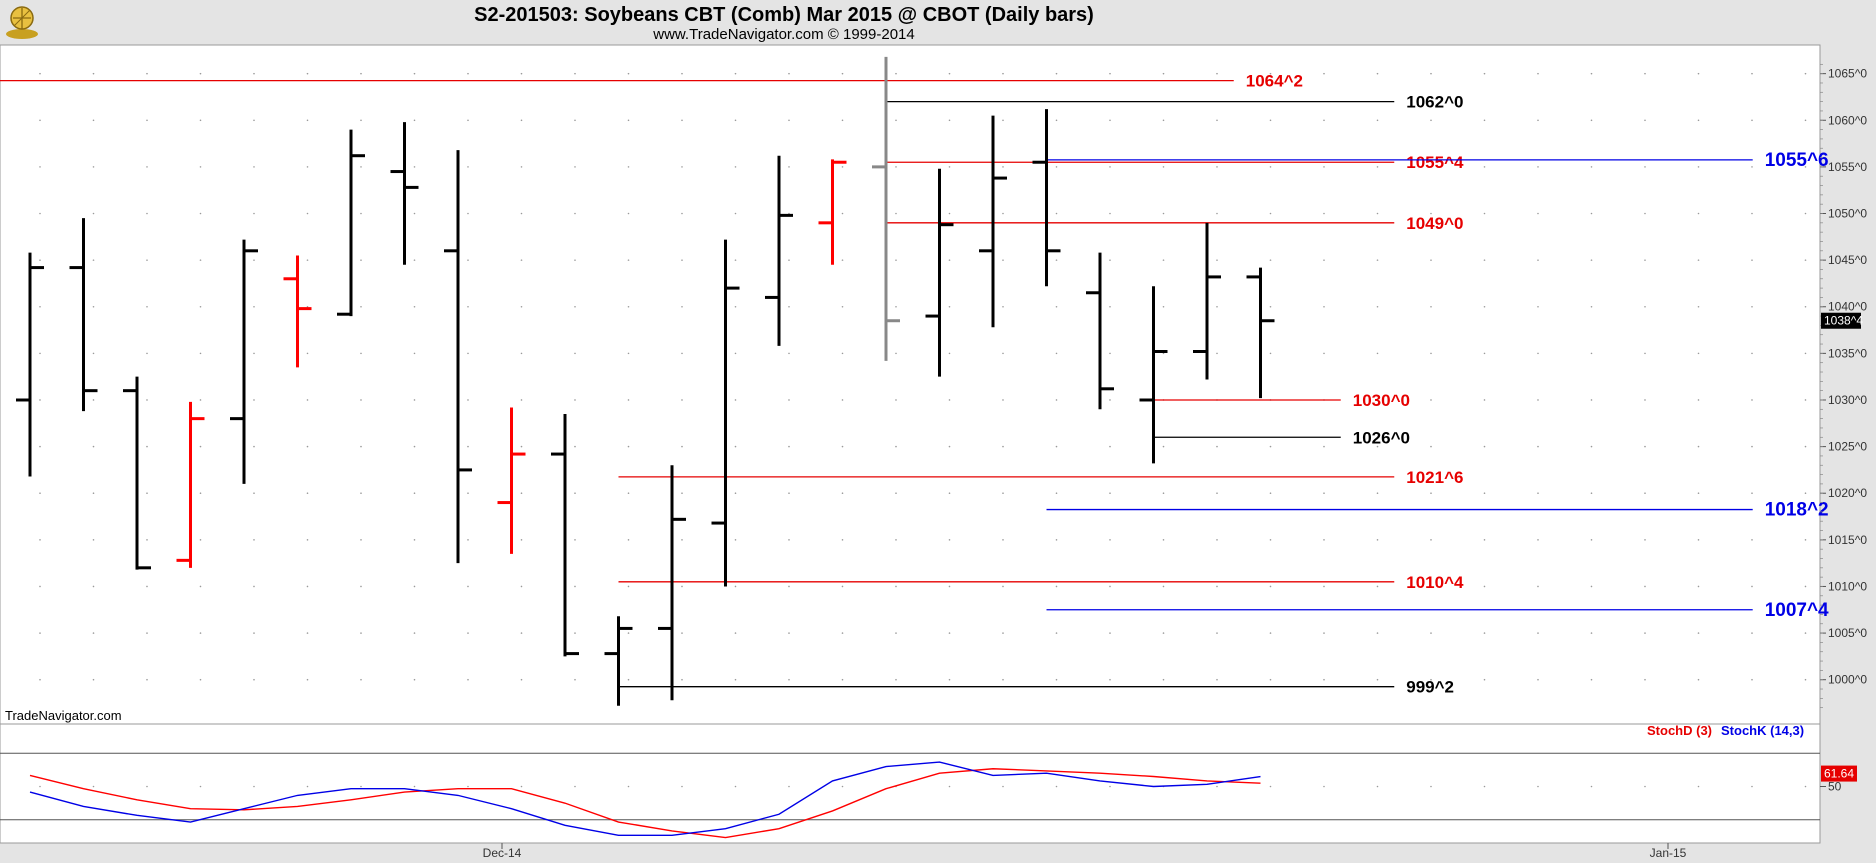 The height and width of the screenshot is (863, 1876). What do you see at coordinates (1847, 307) in the screenshot?
I see `y-tick-label: 1040^0` at bounding box center [1847, 307].